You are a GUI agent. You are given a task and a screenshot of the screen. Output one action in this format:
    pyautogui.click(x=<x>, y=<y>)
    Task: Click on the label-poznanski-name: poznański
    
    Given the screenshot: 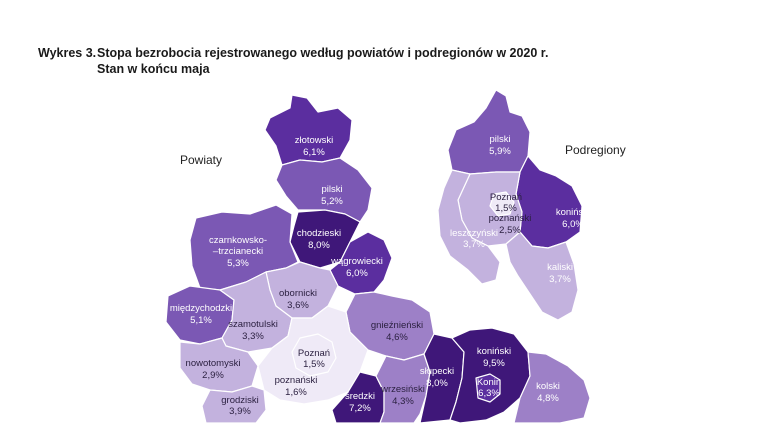 What is the action you would take?
    pyautogui.click(x=296, y=380)
    